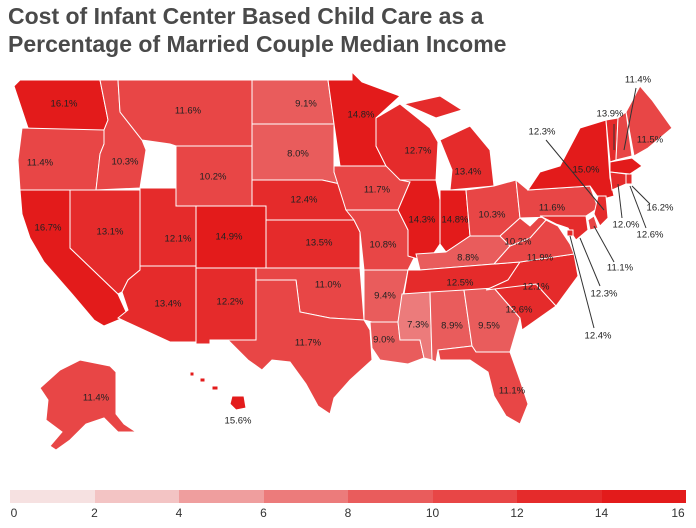 The image size is (696, 528). I want to click on state-ri, so click(629, 179).